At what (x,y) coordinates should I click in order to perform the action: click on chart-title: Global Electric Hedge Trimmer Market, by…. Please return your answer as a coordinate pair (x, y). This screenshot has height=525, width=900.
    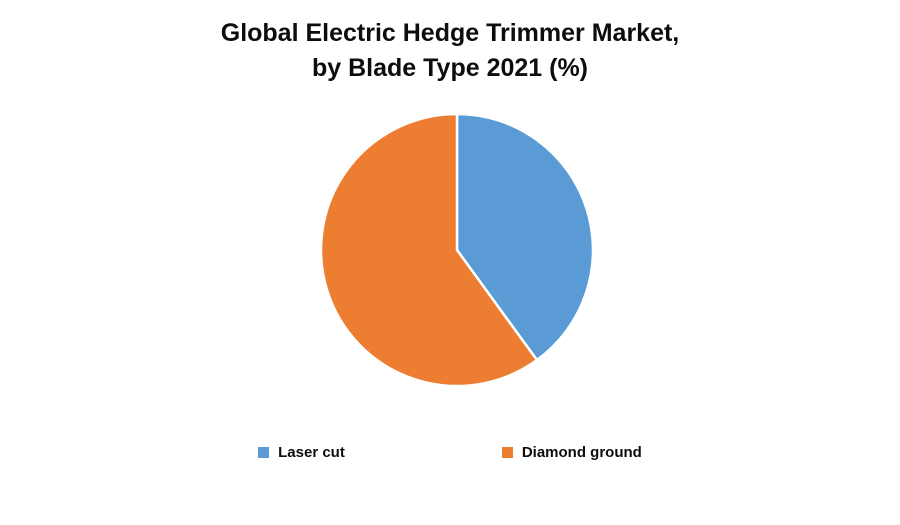
    Looking at the image, I should click on (450, 50).